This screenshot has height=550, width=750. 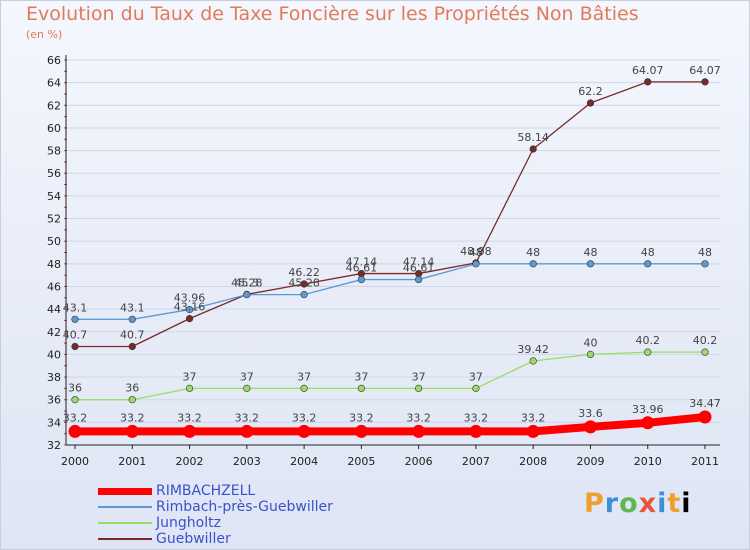 What do you see at coordinates (476, 461) in the screenshot?
I see `x-tick-label: 2007` at bounding box center [476, 461].